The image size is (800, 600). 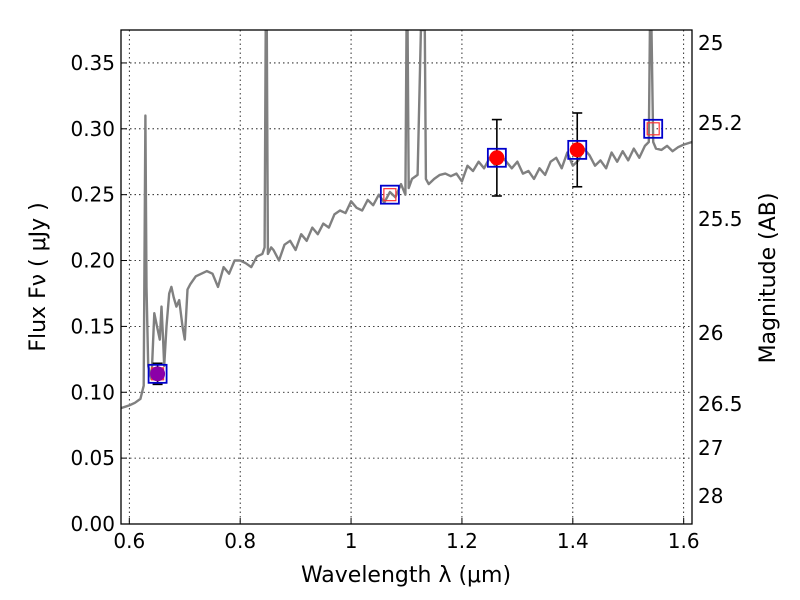 What do you see at coordinates (710, 333) in the screenshot?
I see `right-tick-label: 26` at bounding box center [710, 333].